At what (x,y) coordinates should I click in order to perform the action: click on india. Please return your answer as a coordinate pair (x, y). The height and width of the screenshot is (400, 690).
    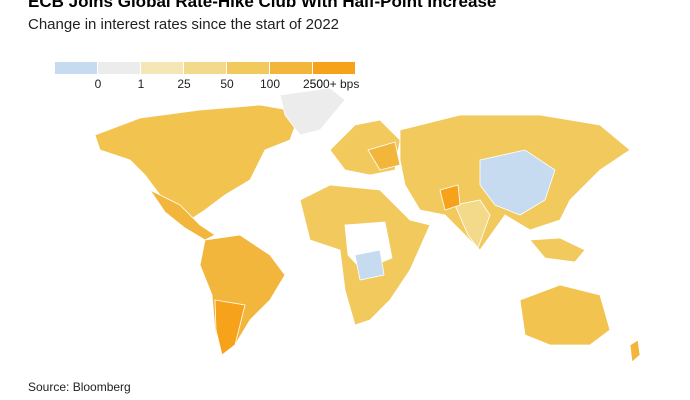
    Looking at the image, I should click on (472, 224).